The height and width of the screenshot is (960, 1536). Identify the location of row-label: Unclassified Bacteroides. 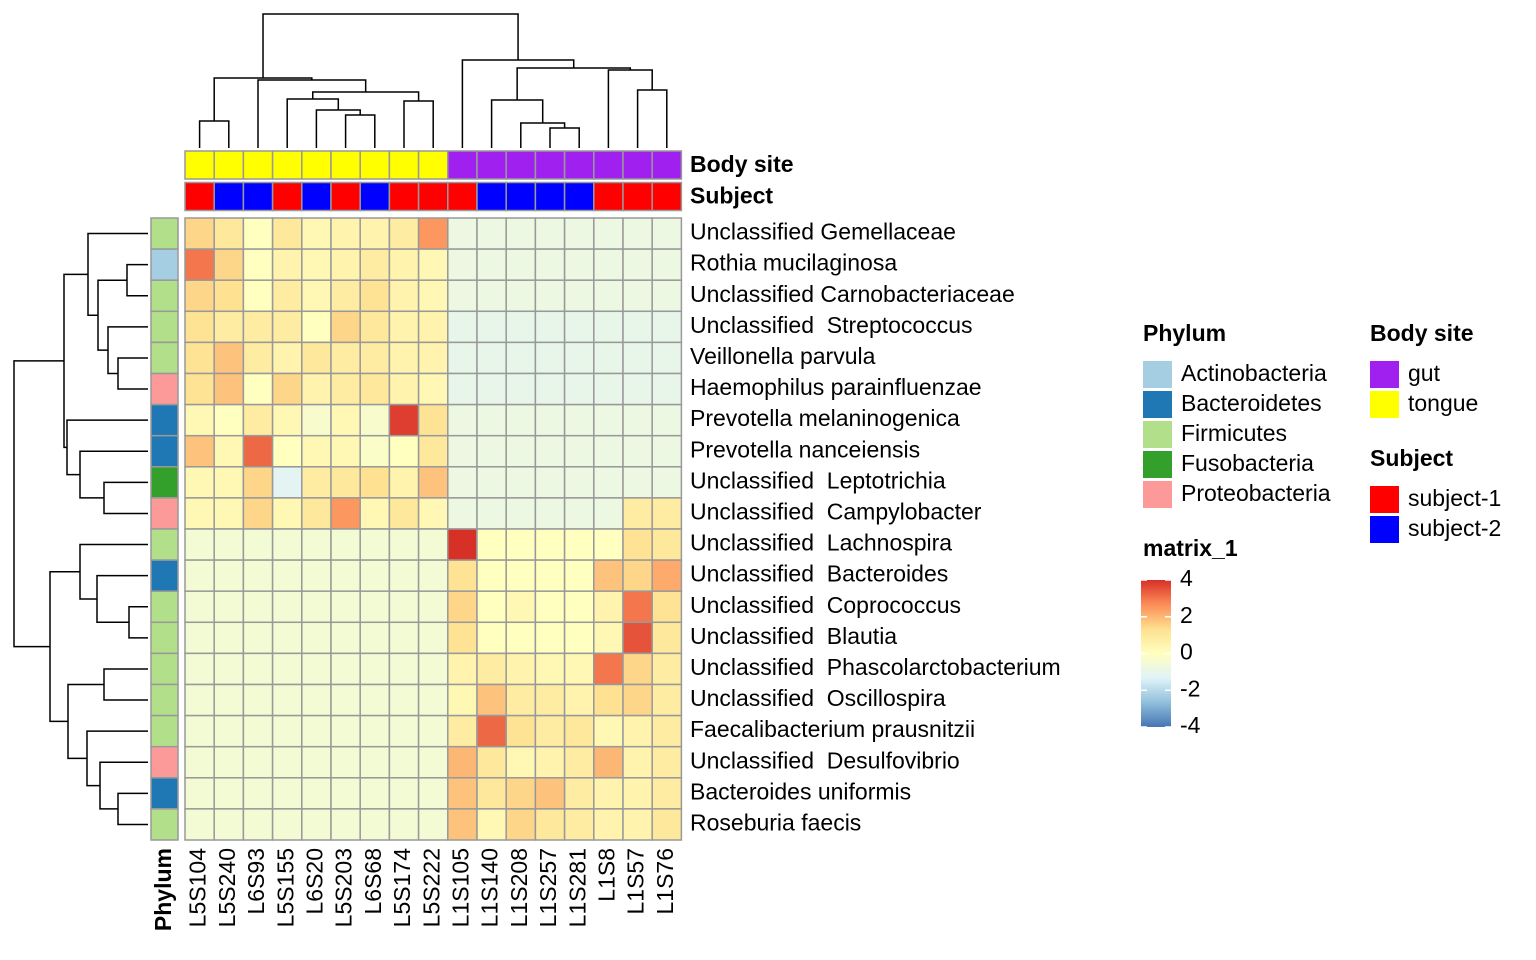
(819, 574).